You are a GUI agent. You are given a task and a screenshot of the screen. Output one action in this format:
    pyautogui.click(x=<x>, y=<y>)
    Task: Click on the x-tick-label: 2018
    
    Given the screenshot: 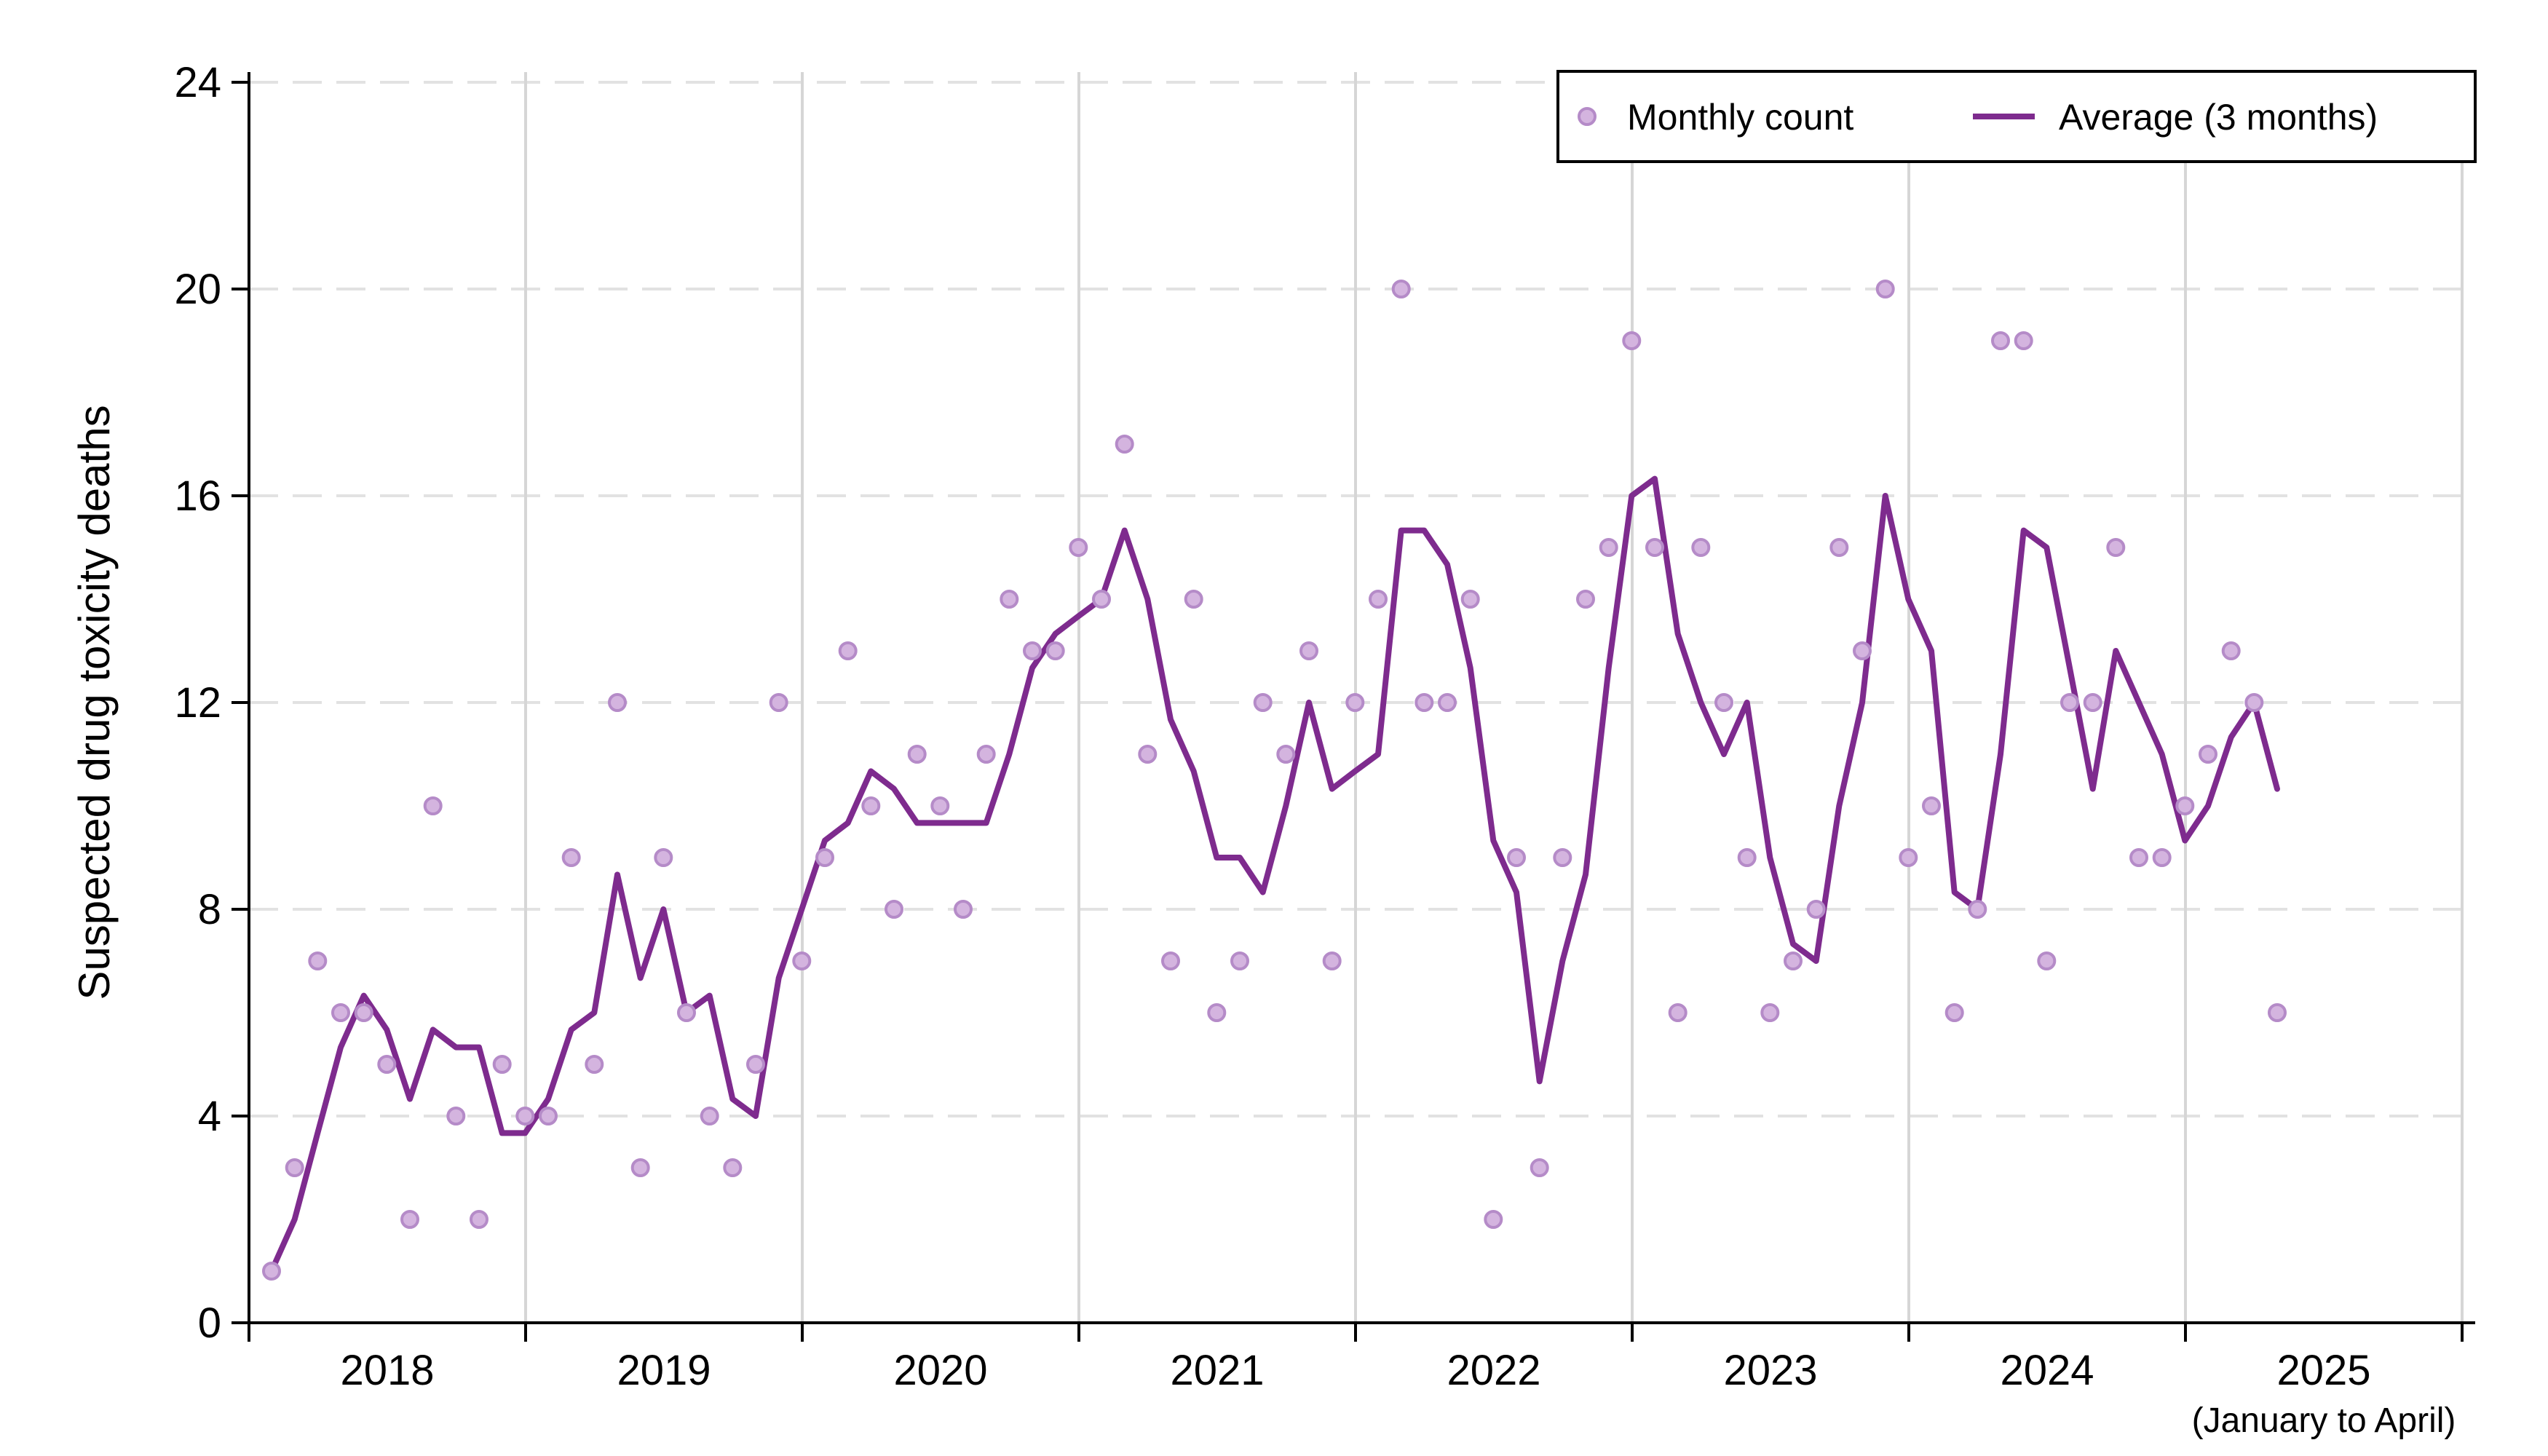 What is the action you would take?
    pyautogui.click(x=387, y=1370)
    